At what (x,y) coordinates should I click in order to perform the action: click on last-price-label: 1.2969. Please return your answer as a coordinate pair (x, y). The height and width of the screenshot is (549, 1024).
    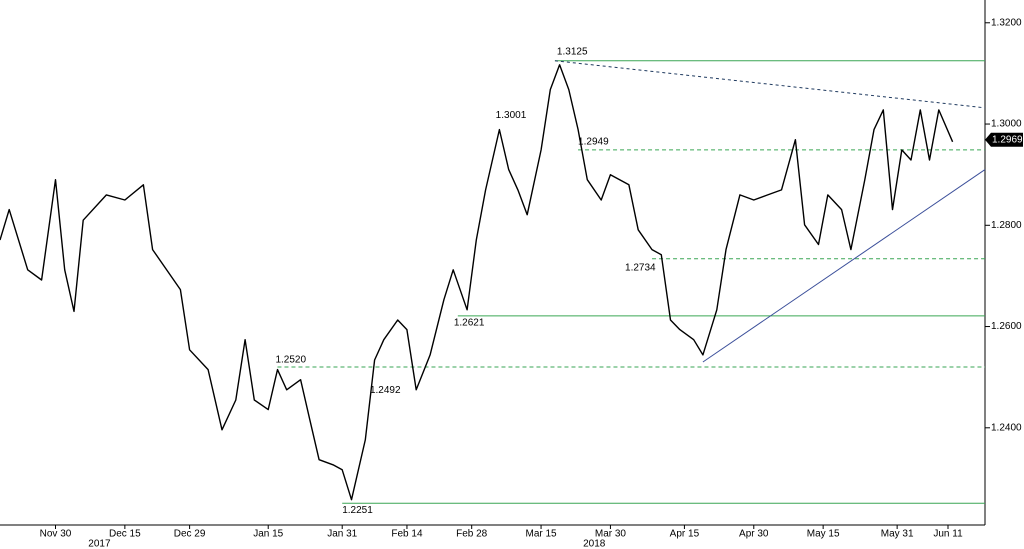
    Looking at the image, I should click on (1007, 139).